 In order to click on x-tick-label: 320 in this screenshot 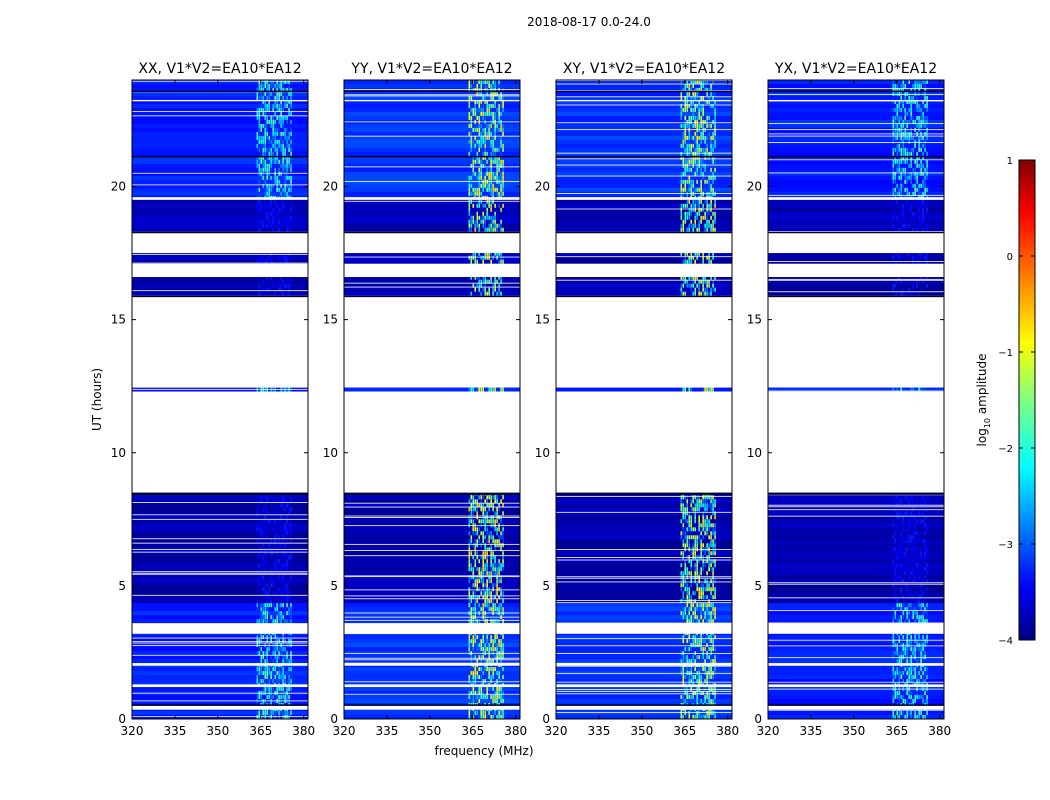, I will do `click(132, 731)`.